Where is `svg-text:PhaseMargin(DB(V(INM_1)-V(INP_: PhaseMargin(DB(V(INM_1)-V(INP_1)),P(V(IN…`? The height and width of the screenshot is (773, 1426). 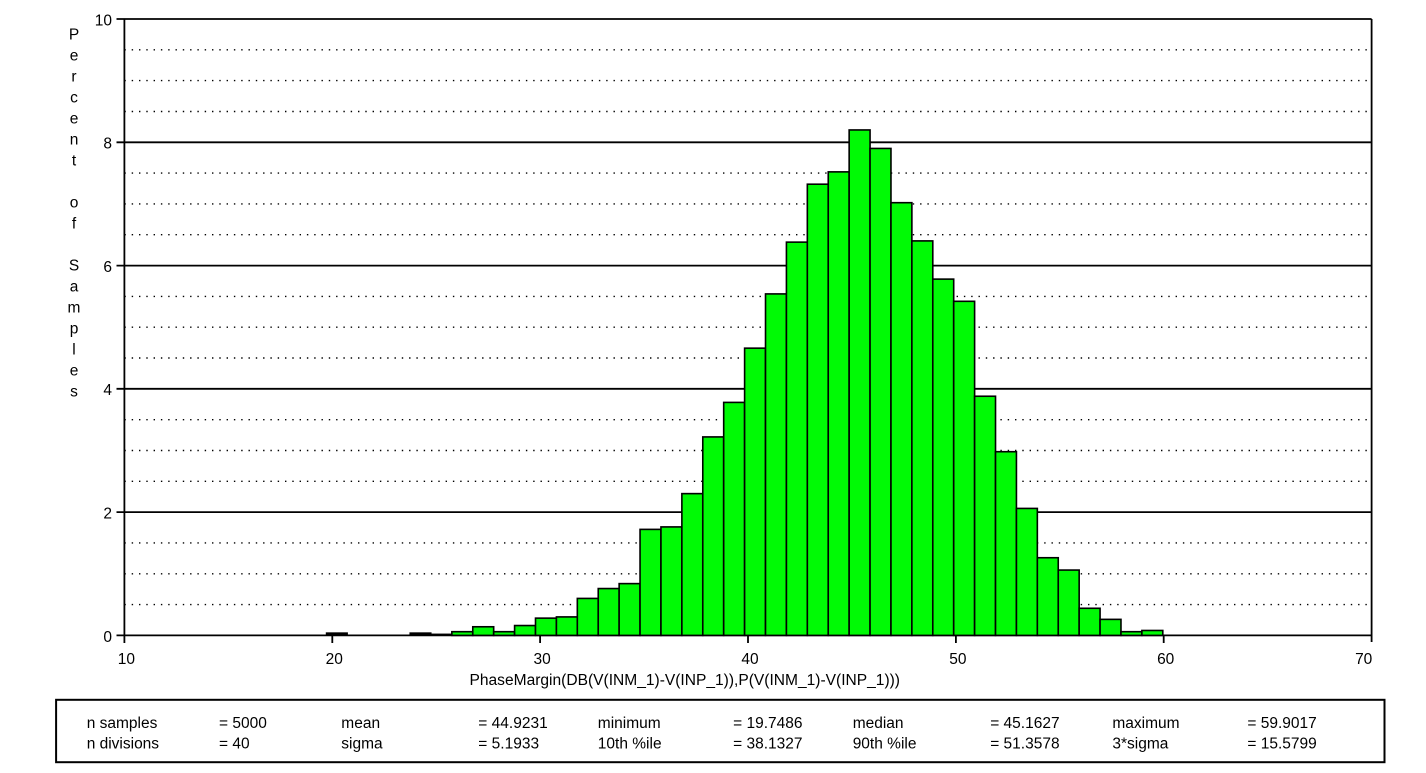 svg-text:PhaseMargin(DB(V(INM_1)-V(INP_: PhaseMargin(DB(V(INM_1)-V(INP_1)),P(V(IN… is located at coordinates (685, 680).